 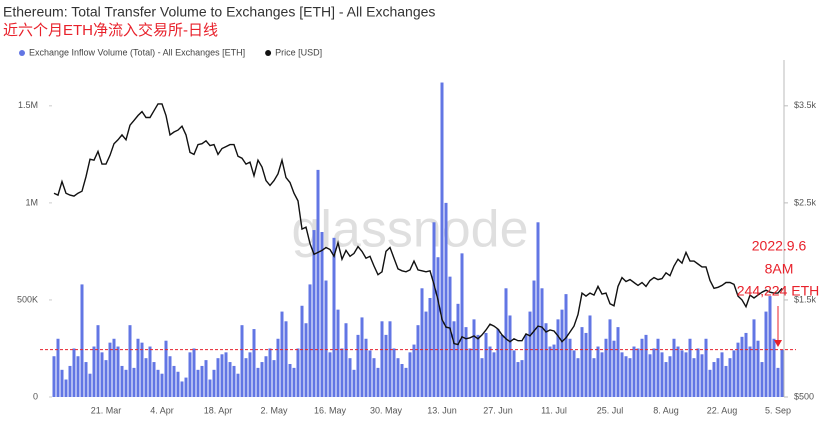 What do you see at coordinates (779, 246) in the screenshot?
I see `annotation-date: 2022.9.6` at bounding box center [779, 246].